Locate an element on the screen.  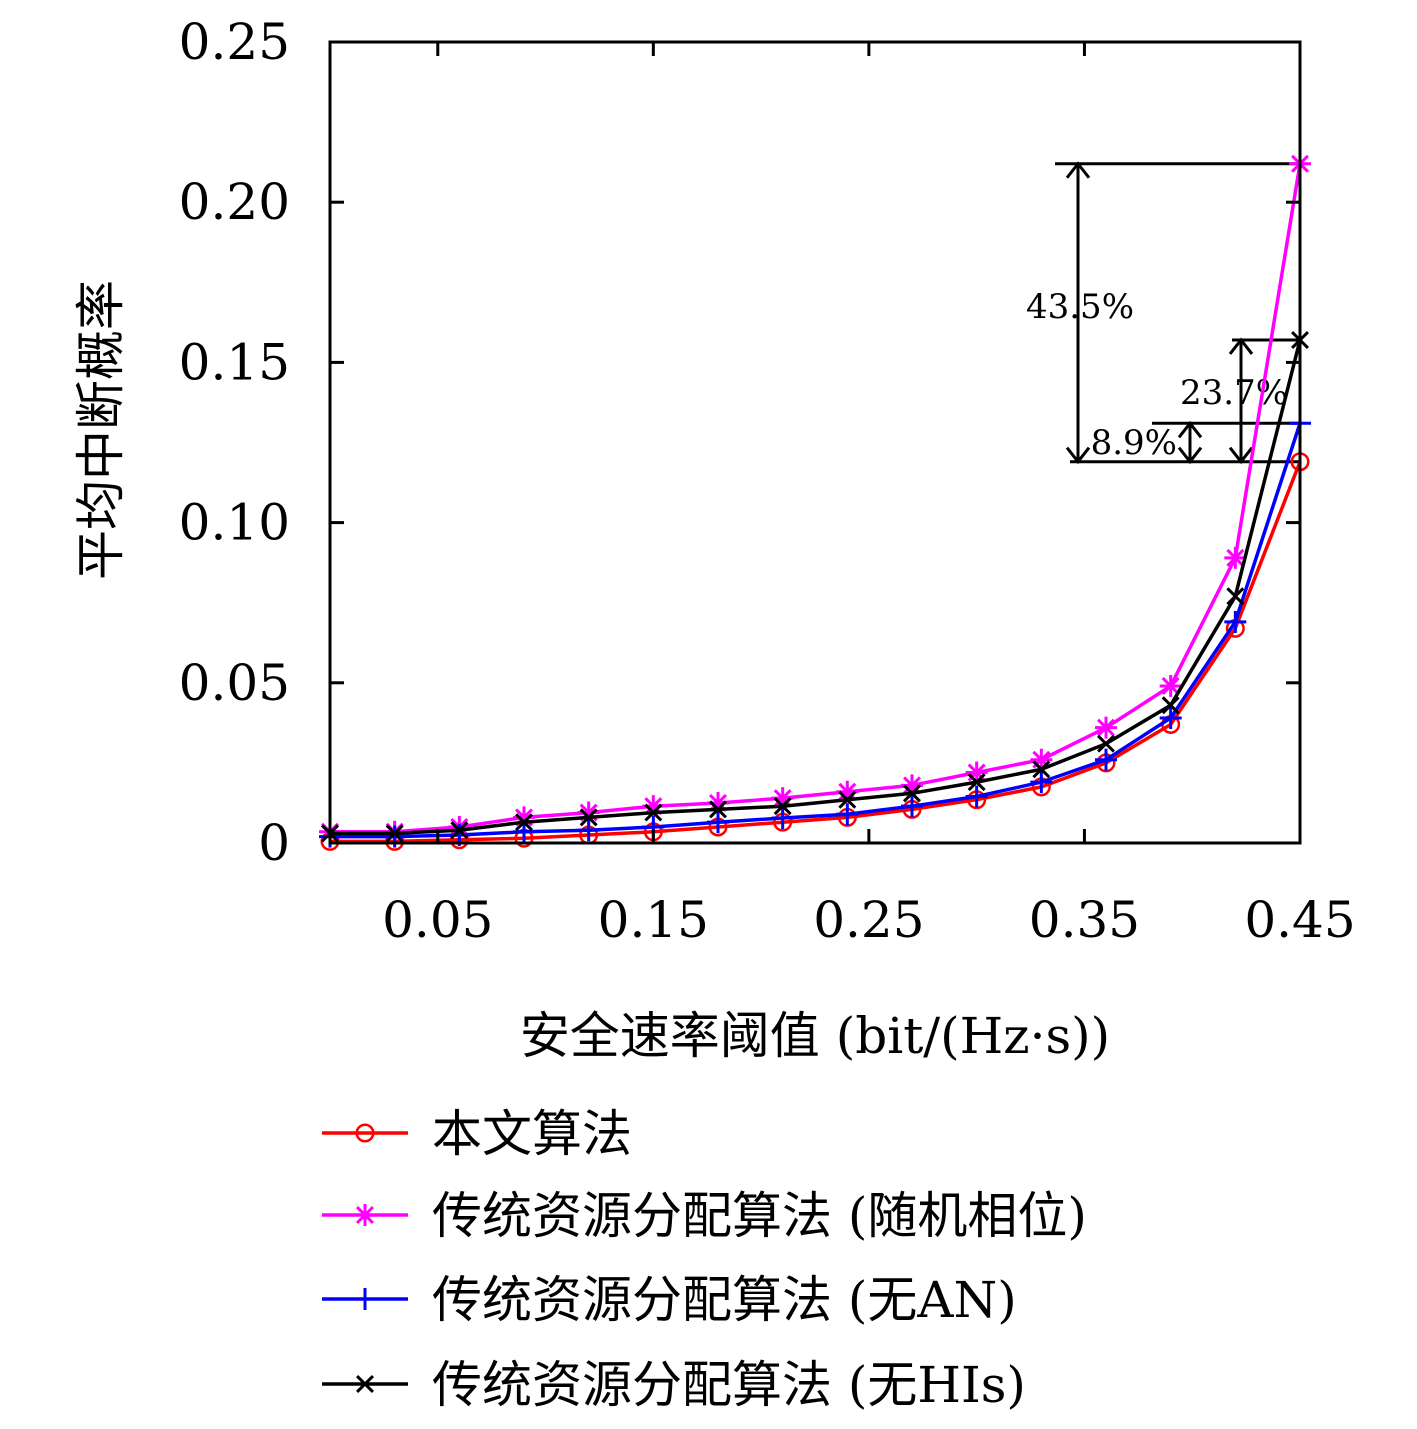
annotation-label: 43.5% is located at coordinates (1080, 307).